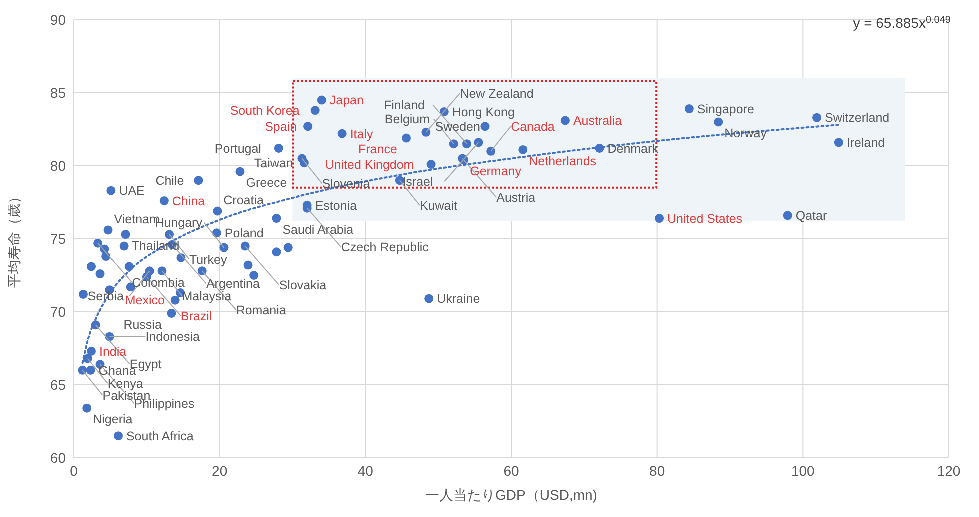 The image size is (979, 517). What do you see at coordinates (369, 165) in the screenshot?
I see `data-label: United Kingdom` at bounding box center [369, 165].